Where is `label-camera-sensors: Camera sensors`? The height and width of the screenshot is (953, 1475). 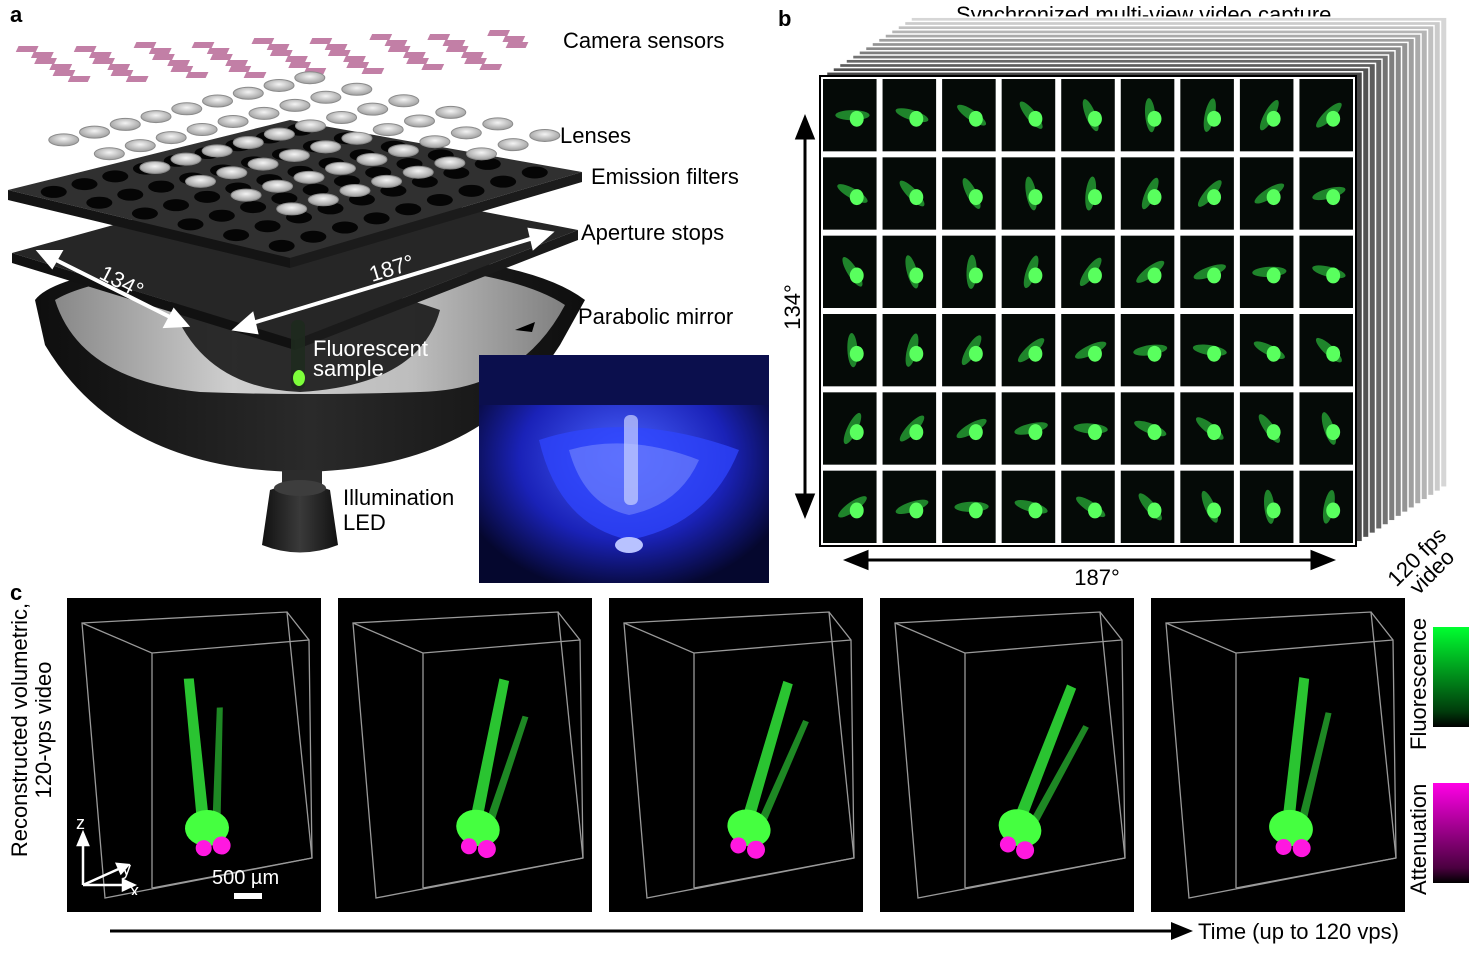 label-camera-sensors: Camera sensors is located at coordinates (644, 40).